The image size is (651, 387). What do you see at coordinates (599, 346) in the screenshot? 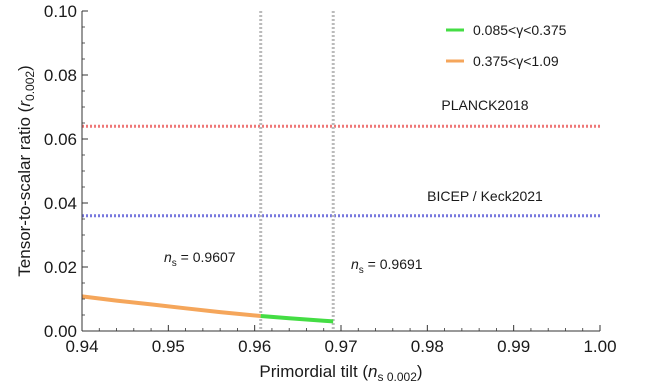
I see `x-tick-label: 1.00` at bounding box center [599, 346].